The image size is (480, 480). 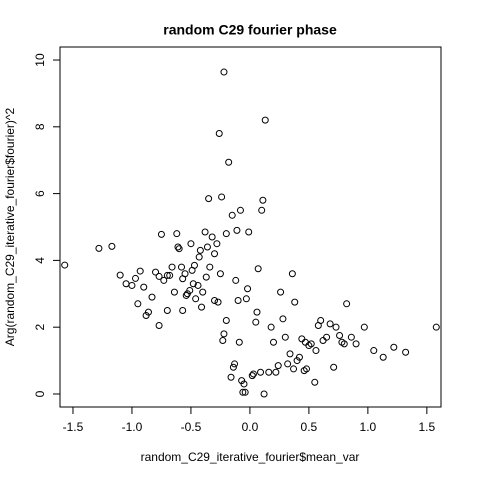 I want to click on y-tick-label: 4, so click(x=40, y=260).